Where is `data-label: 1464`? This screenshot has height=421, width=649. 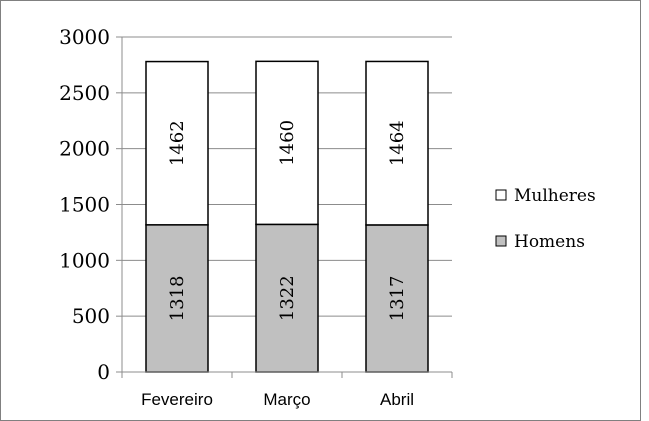 data-label: 1464 is located at coordinates (397, 143).